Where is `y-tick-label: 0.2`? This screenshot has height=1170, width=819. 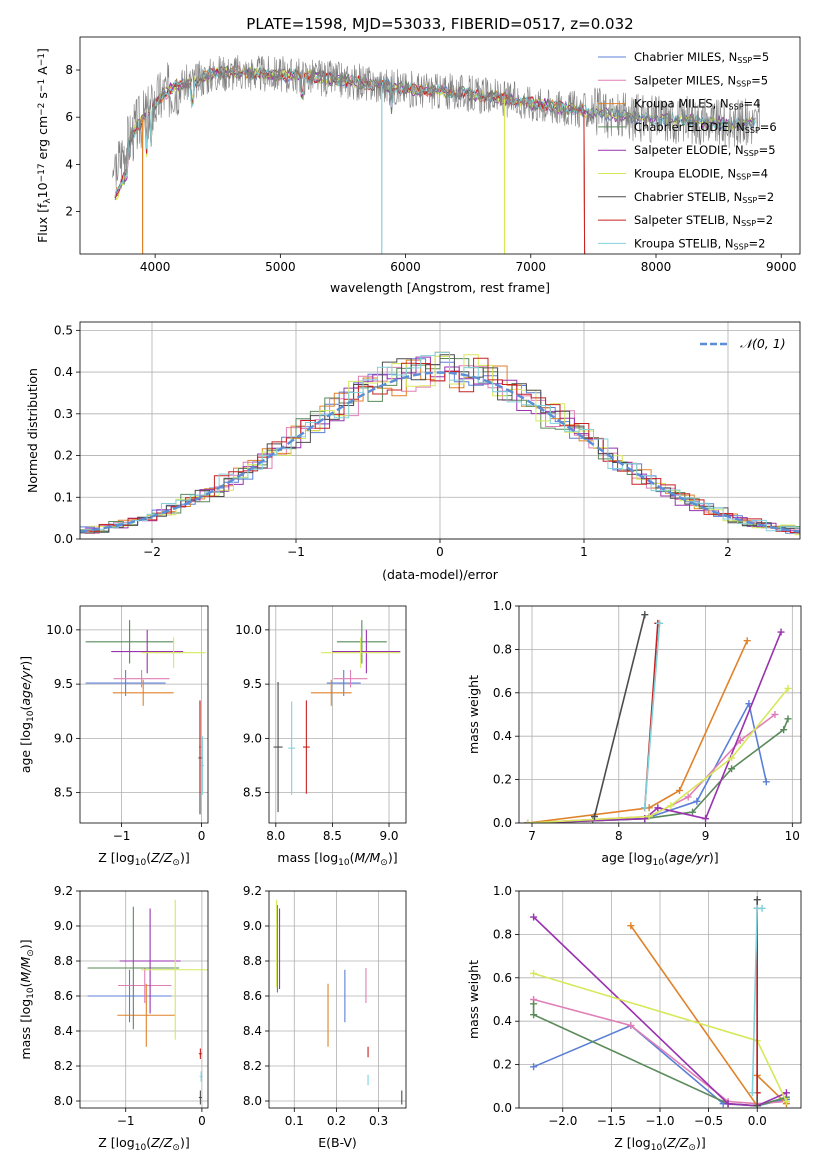
y-tick-label: 0.2 is located at coordinates (63, 456).